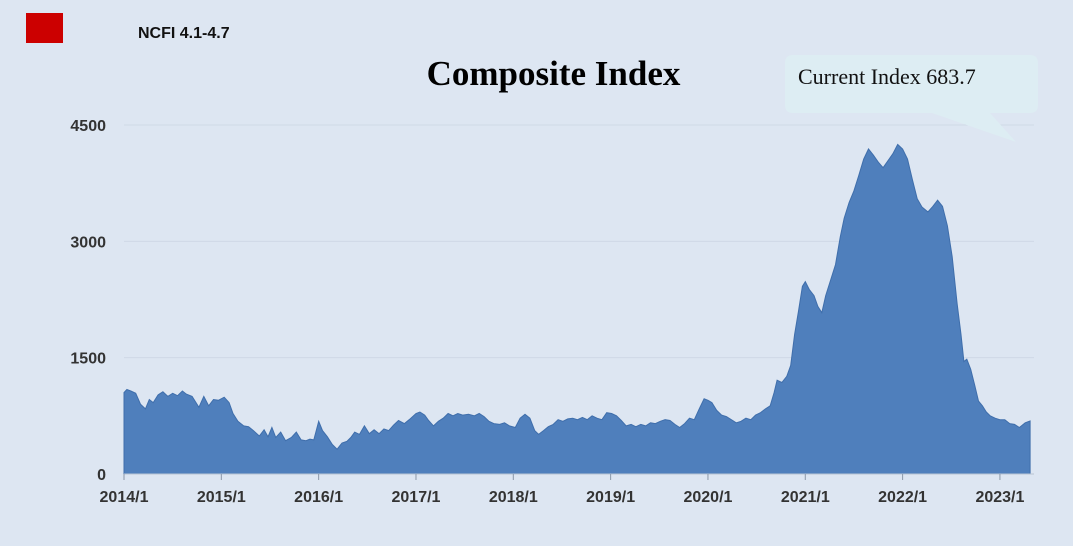 The width and height of the screenshot is (1073, 546). Describe the element at coordinates (805, 497) in the screenshot. I see `x-tick-label: 2021/1` at that location.